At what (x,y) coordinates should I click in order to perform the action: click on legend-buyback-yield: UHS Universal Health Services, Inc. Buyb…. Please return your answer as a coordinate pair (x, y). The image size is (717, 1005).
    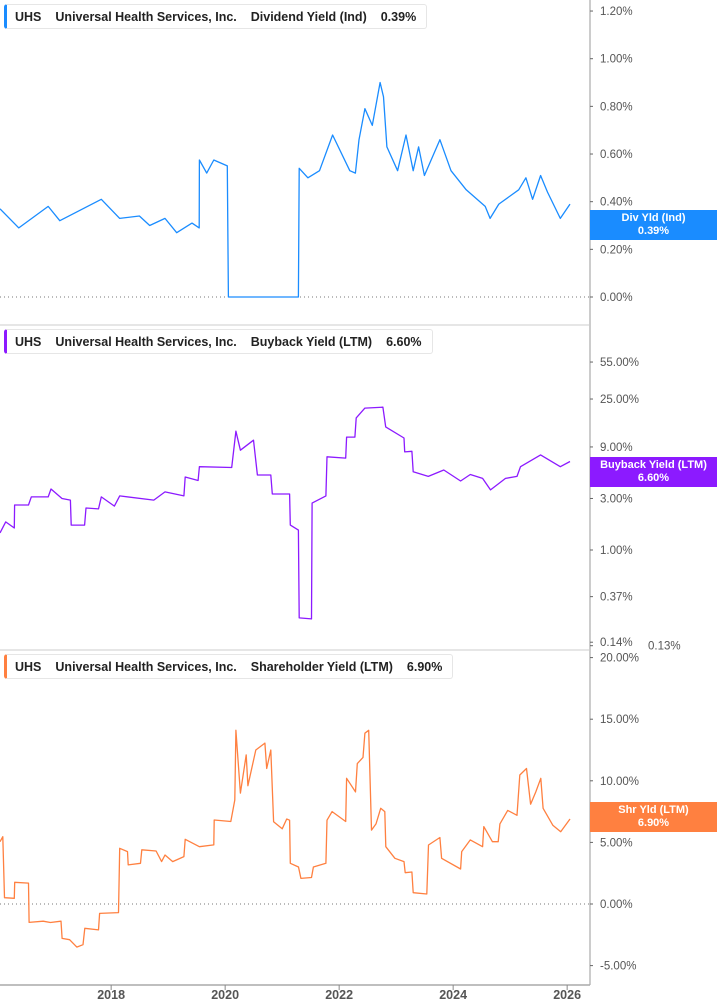
    Looking at the image, I should click on (218, 341).